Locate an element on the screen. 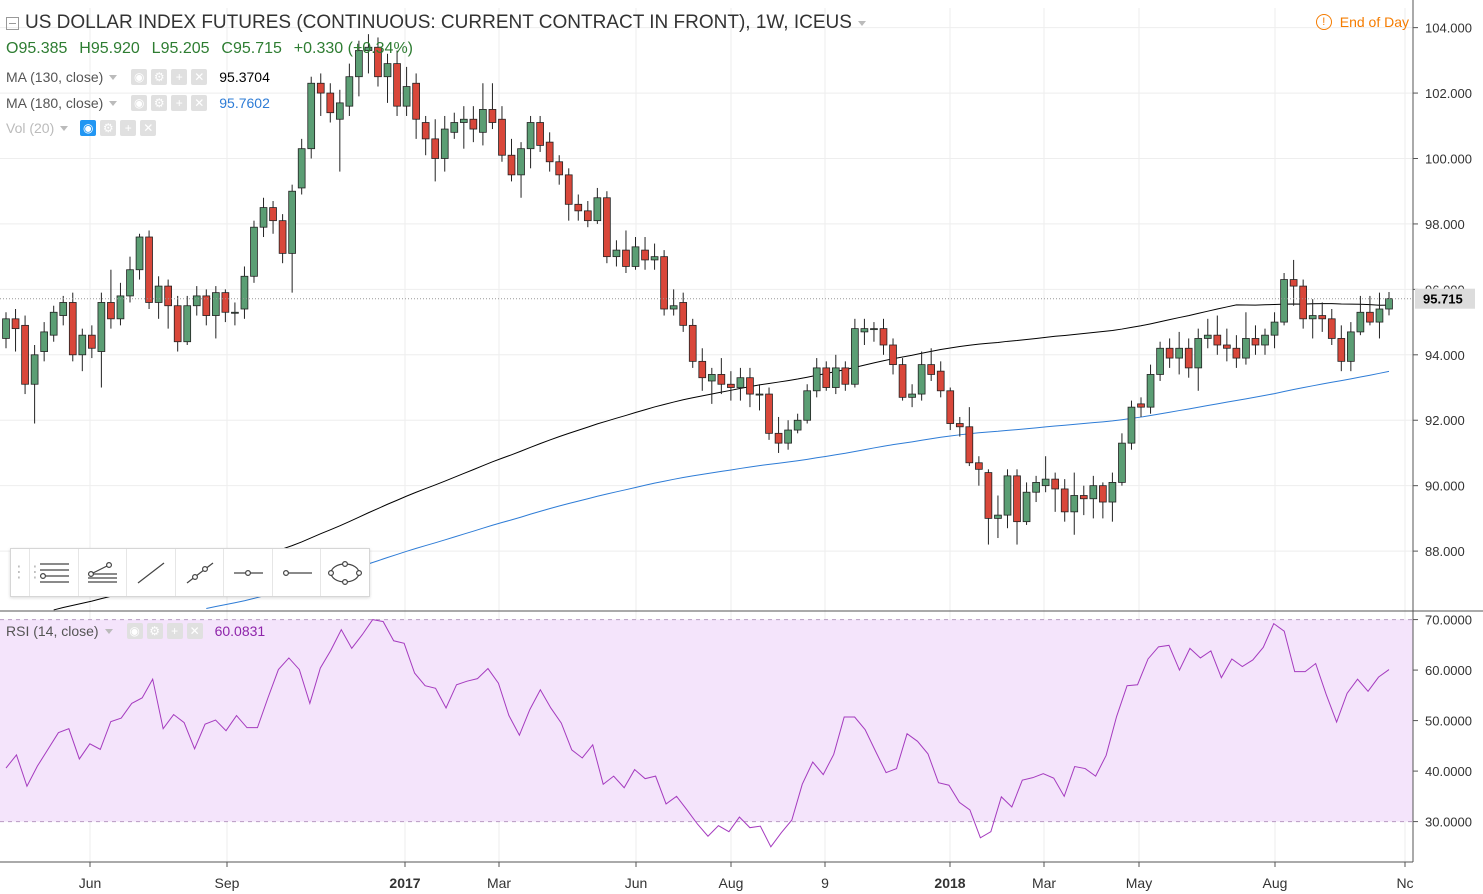 The height and width of the screenshot is (894, 1483). last-price-text: 95.715 is located at coordinates (1443, 299).